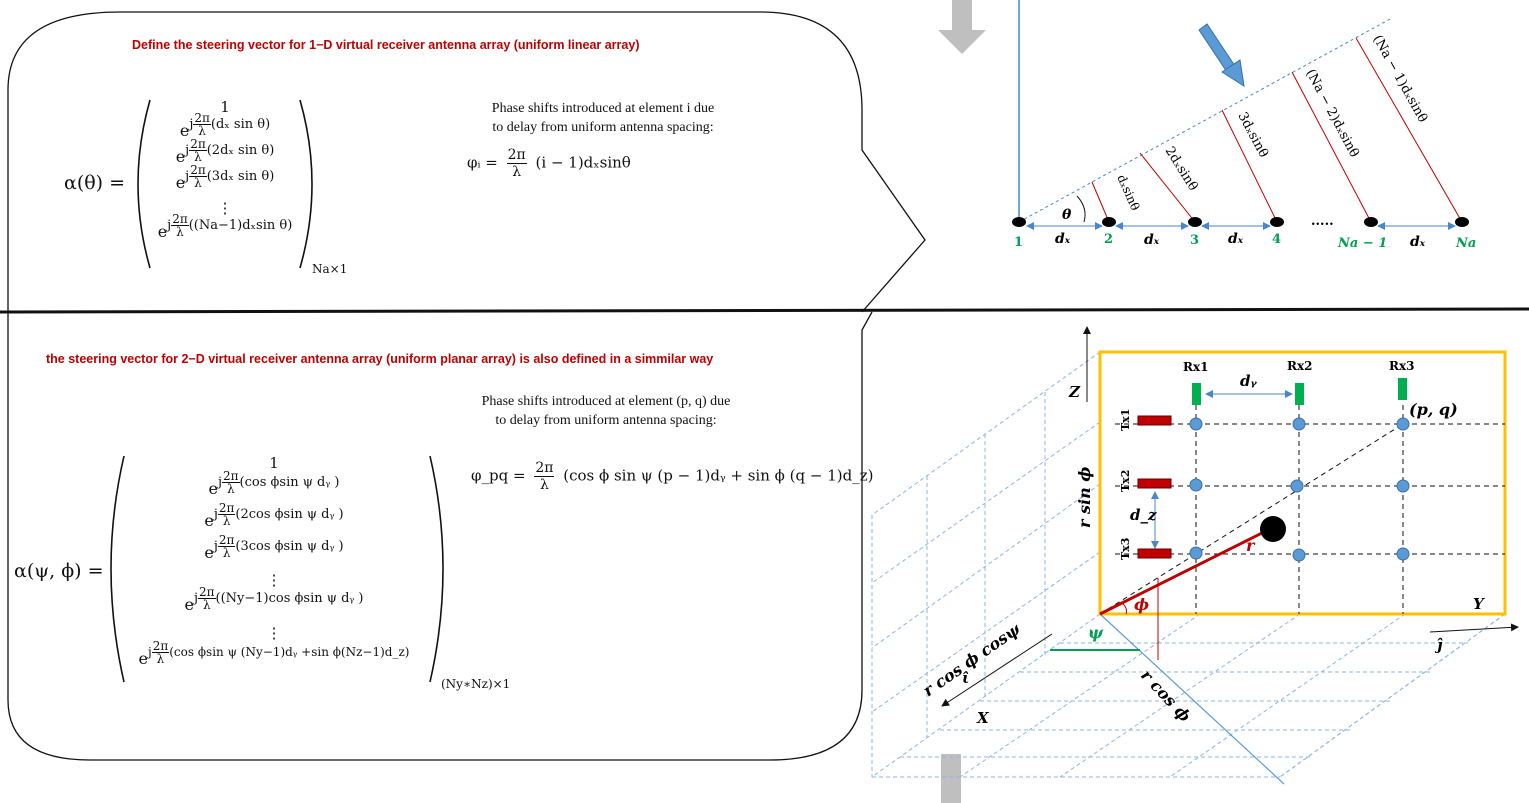  What do you see at coordinates (1154, 483) in the screenshot?
I see `upa-tx2` at bounding box center [1154, 483].